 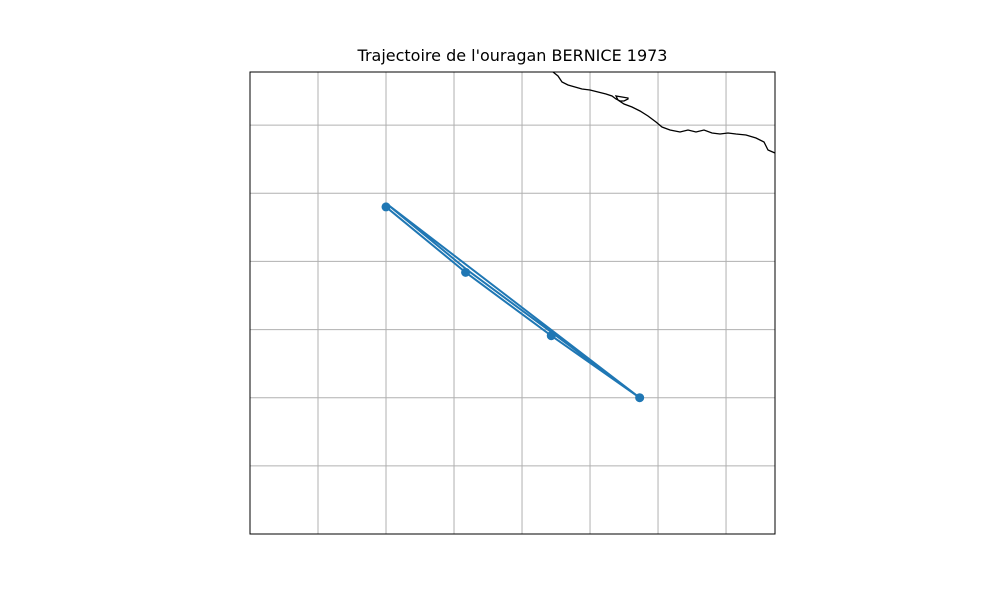 I want to click on hurricane-track, so click(x=513, y=302).